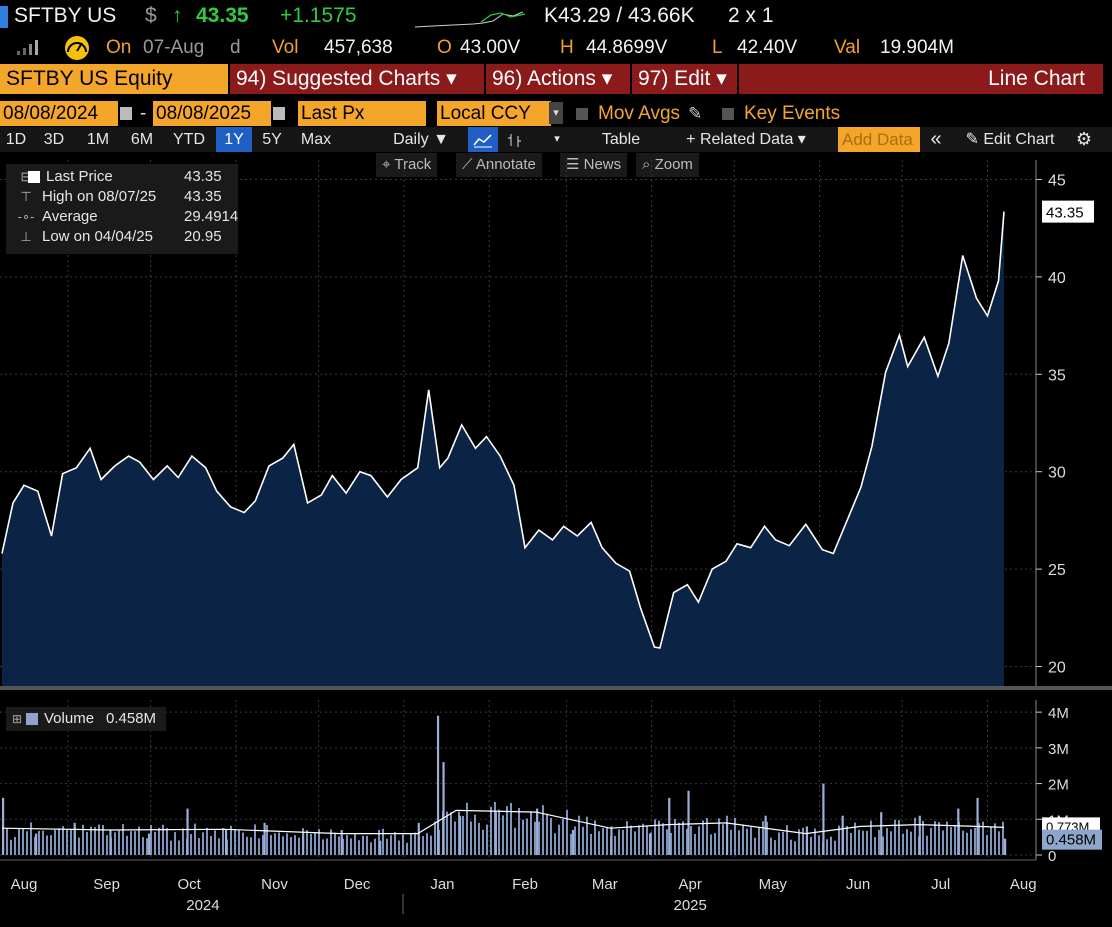 The image size is (1112, 927). Describe the element at coordinates (515, 139) in the screenshot. I see `bar-chart-icon` at that location.